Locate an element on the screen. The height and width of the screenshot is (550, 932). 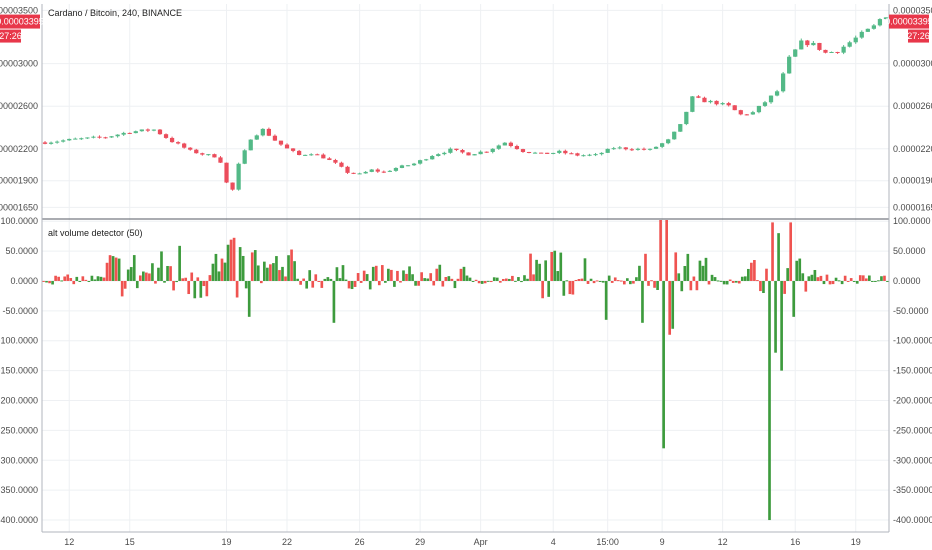
price-tick-label-left: 0.00001650 is located at coordinates (19, 207).